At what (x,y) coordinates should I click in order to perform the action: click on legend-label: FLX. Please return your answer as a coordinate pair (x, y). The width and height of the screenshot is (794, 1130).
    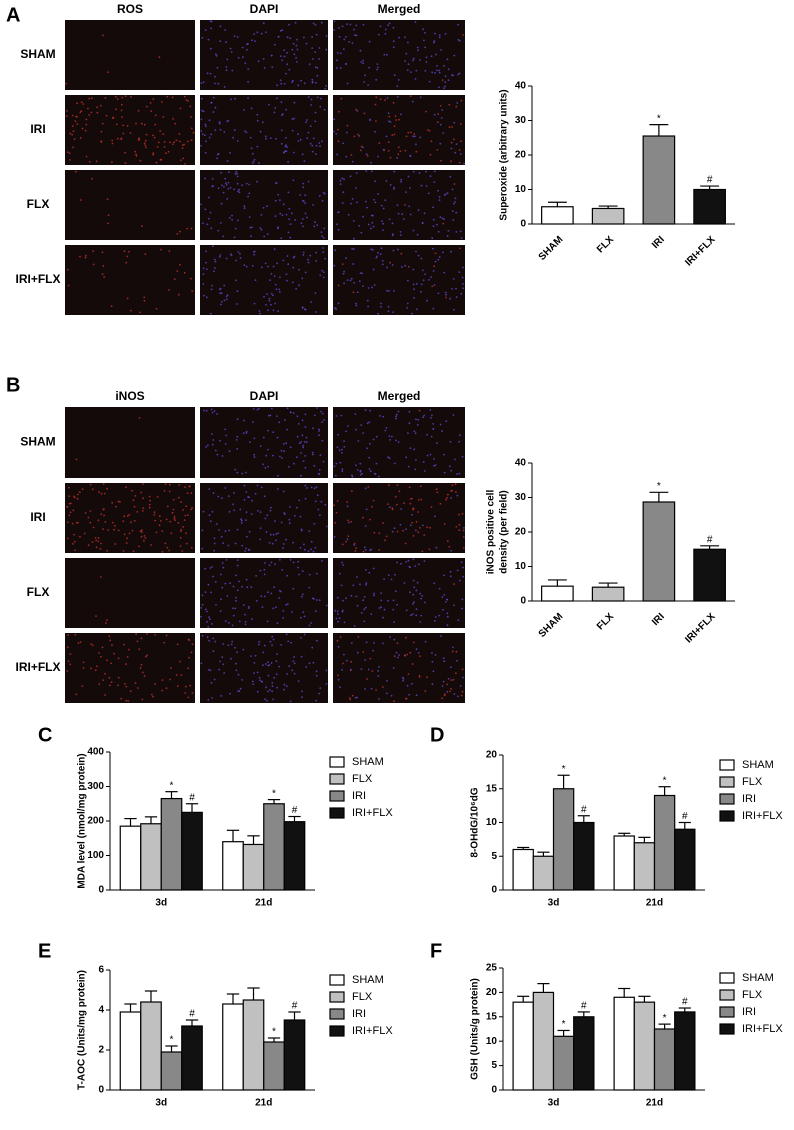
    Looking at the image, I should click on (362, 779).